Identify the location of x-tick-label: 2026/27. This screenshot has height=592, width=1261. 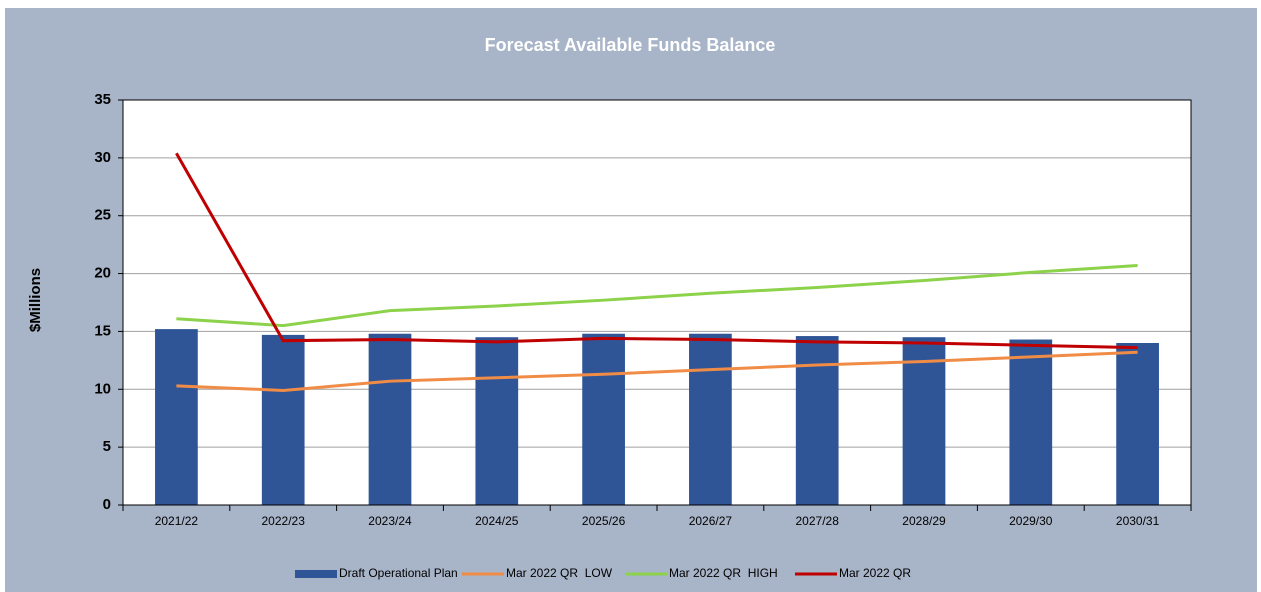
(711, 521).